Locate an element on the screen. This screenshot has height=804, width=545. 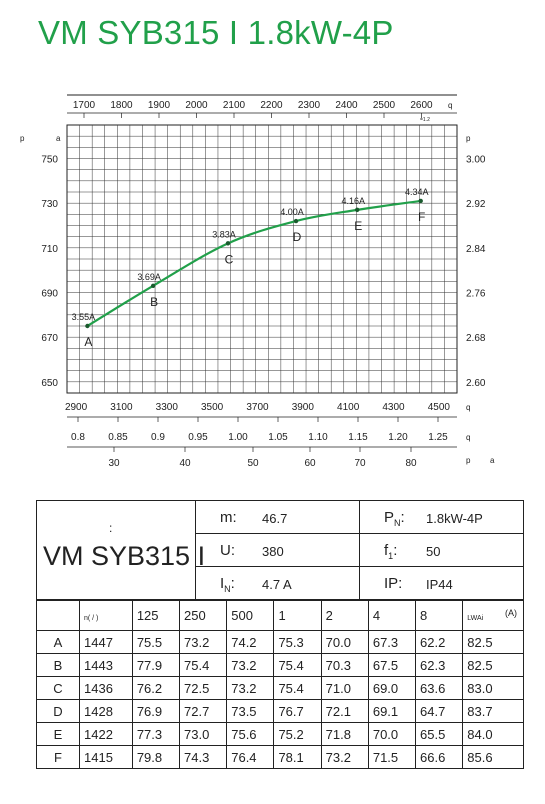
left-tick-label: 650 is located at coordinates (49, 383).